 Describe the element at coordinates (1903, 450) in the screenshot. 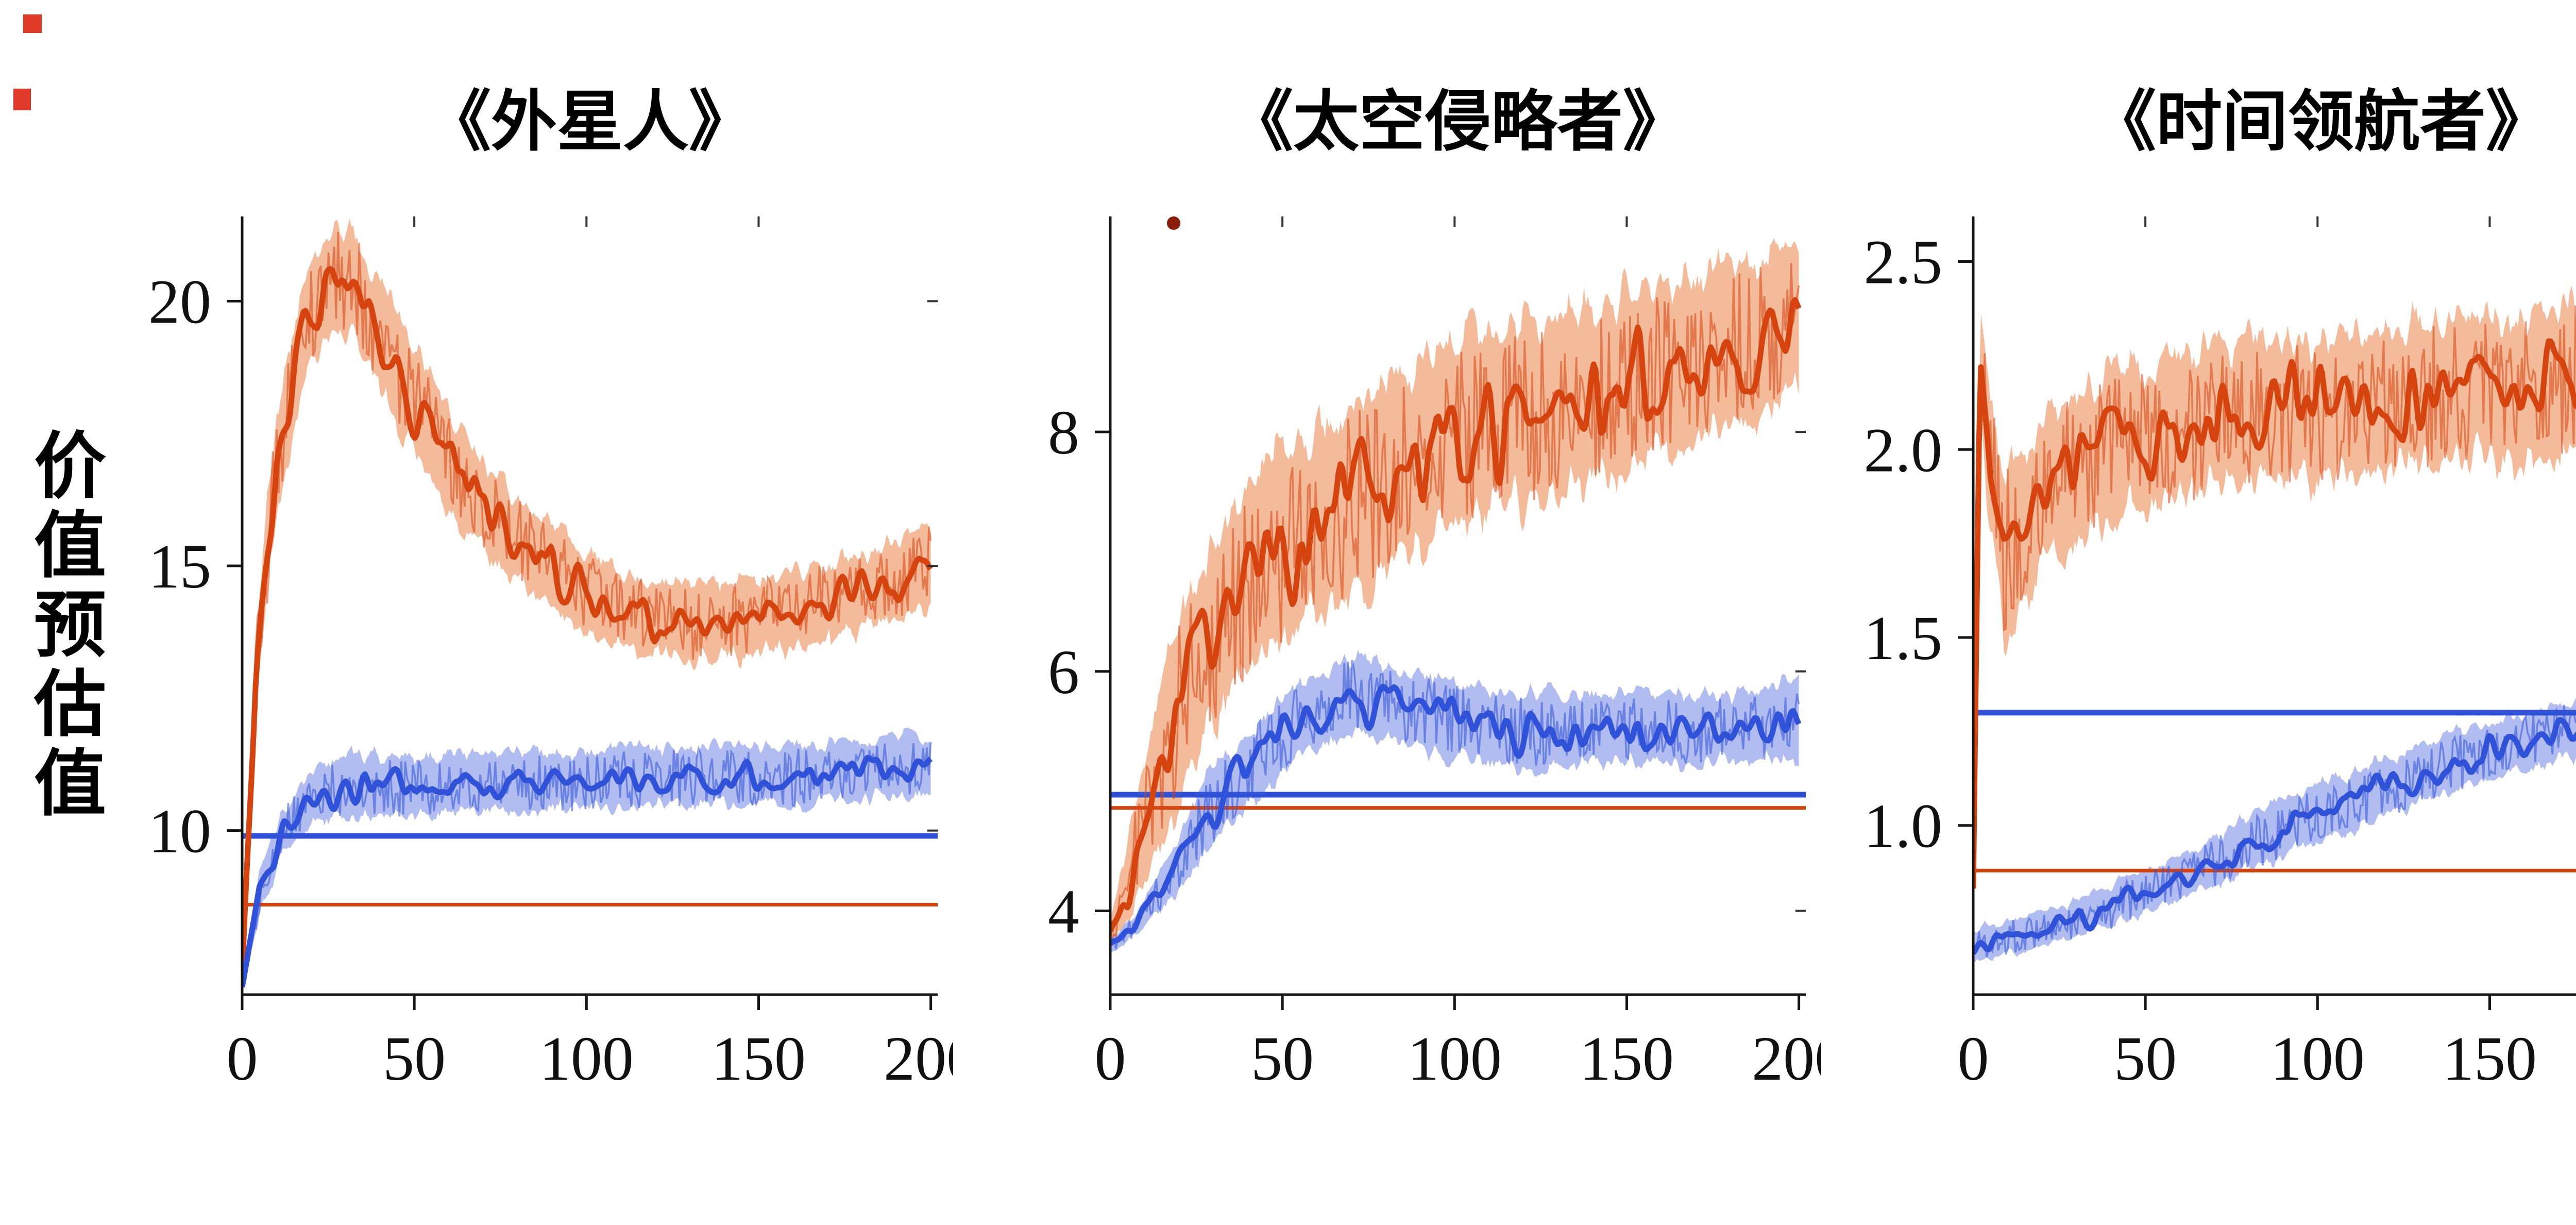

I see `y-tick-label: 2.0` at that location.